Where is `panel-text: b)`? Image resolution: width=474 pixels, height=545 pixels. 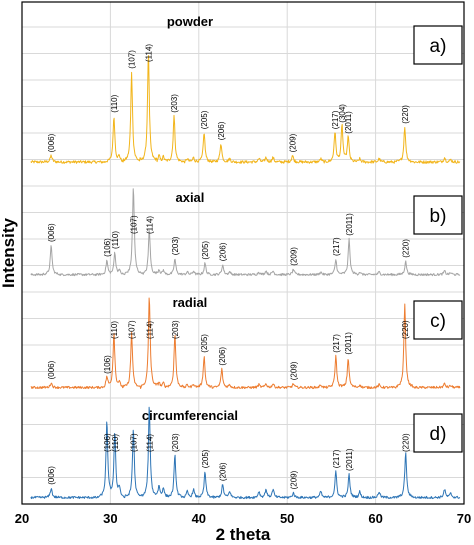
panel-text: b) is located at coordinates (438, 216).